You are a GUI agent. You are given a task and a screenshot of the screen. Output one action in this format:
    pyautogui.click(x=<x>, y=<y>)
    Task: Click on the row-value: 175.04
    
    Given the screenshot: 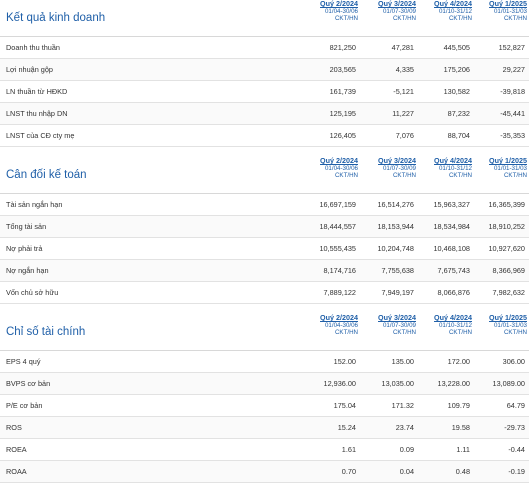 What is the action you would take?
    pyautogui.click(x=344, y=405)
    